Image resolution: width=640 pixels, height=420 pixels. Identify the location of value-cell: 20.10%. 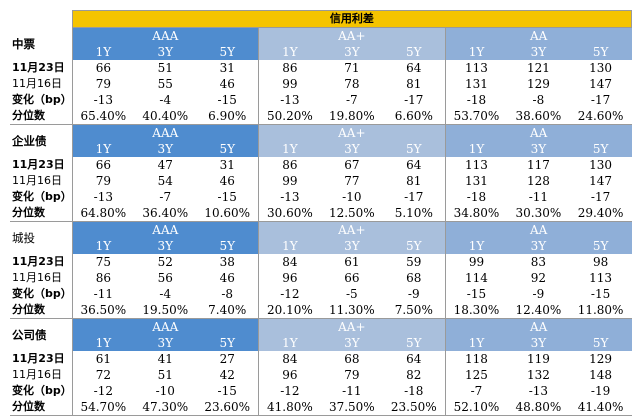
(289, 310).